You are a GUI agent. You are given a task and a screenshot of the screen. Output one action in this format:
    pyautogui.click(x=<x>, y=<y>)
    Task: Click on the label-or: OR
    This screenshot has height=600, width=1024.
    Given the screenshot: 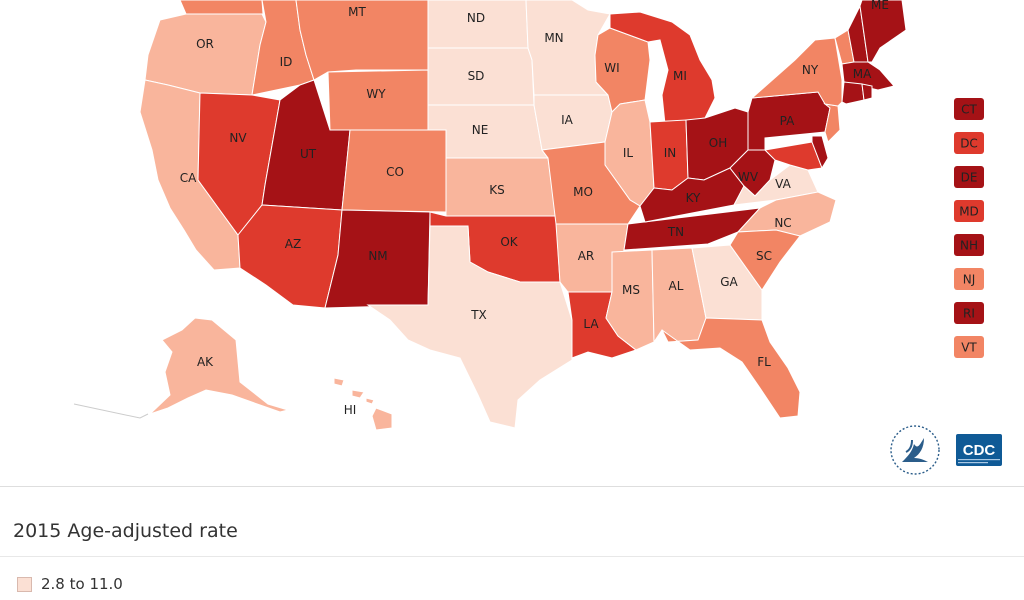 What is the action you would take?
    pyautogui.click(x=205, y=44)
    